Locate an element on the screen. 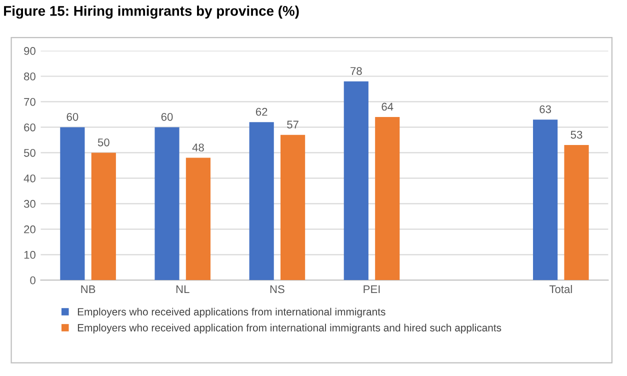  y-tick-label: 80 is located at coordinates (30, 76).